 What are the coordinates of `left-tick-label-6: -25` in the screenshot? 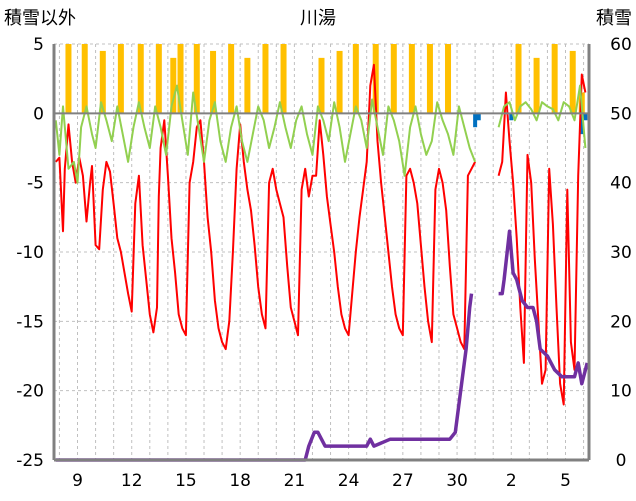 It's located at (30, 461).